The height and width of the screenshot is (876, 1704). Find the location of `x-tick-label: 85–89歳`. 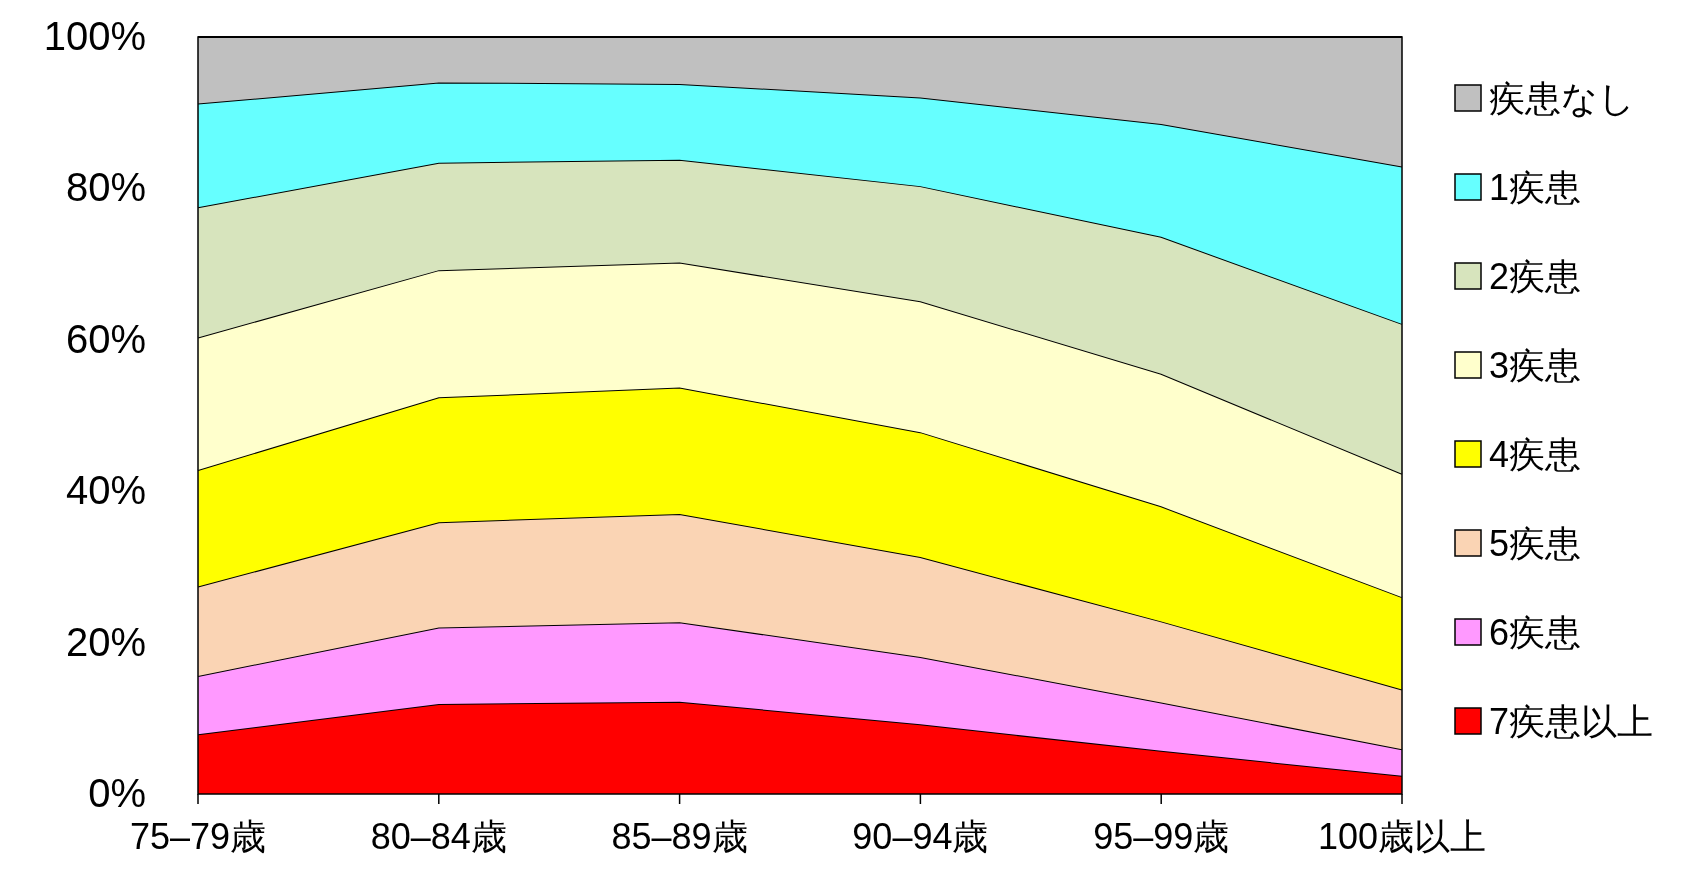

x-tick-label: 85–89歳 is located at coordinates (679, 836).